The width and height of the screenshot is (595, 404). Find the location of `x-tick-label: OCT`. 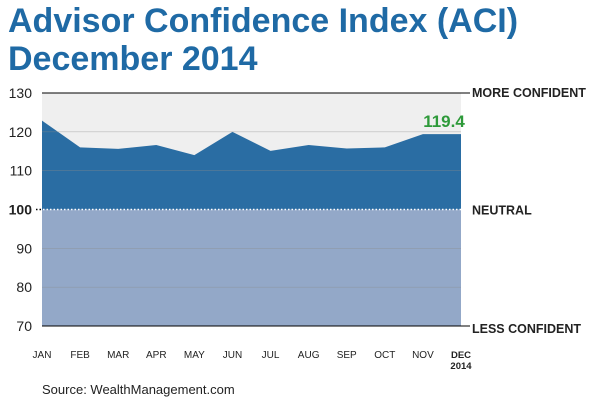

x-tick-label: OCT is located at coordinates (384, 355).